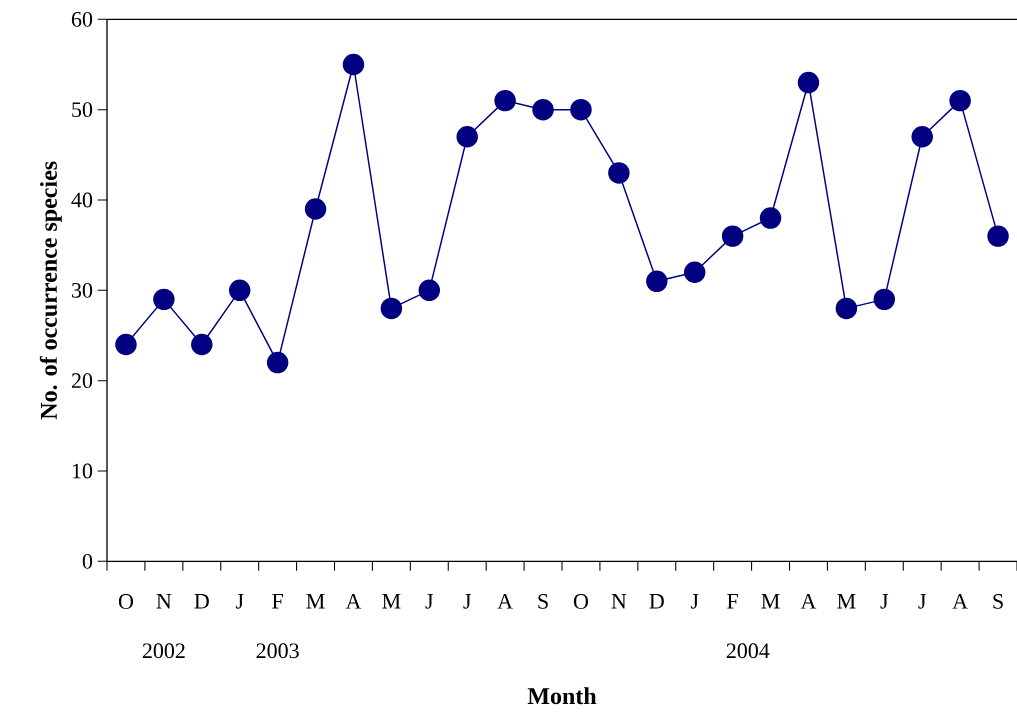 The height and width of the screenshot is (724, 1017). I want to click on x-axis-title: Month, so click(562, 696).